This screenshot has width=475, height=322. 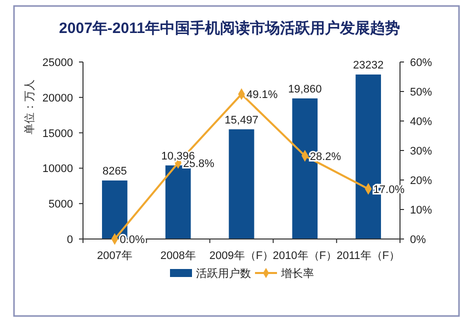 What do you see at coordinates (421, 210) in the screenshot?
I see `y2-tick-label: 10%` at bounding box center [421, 210].